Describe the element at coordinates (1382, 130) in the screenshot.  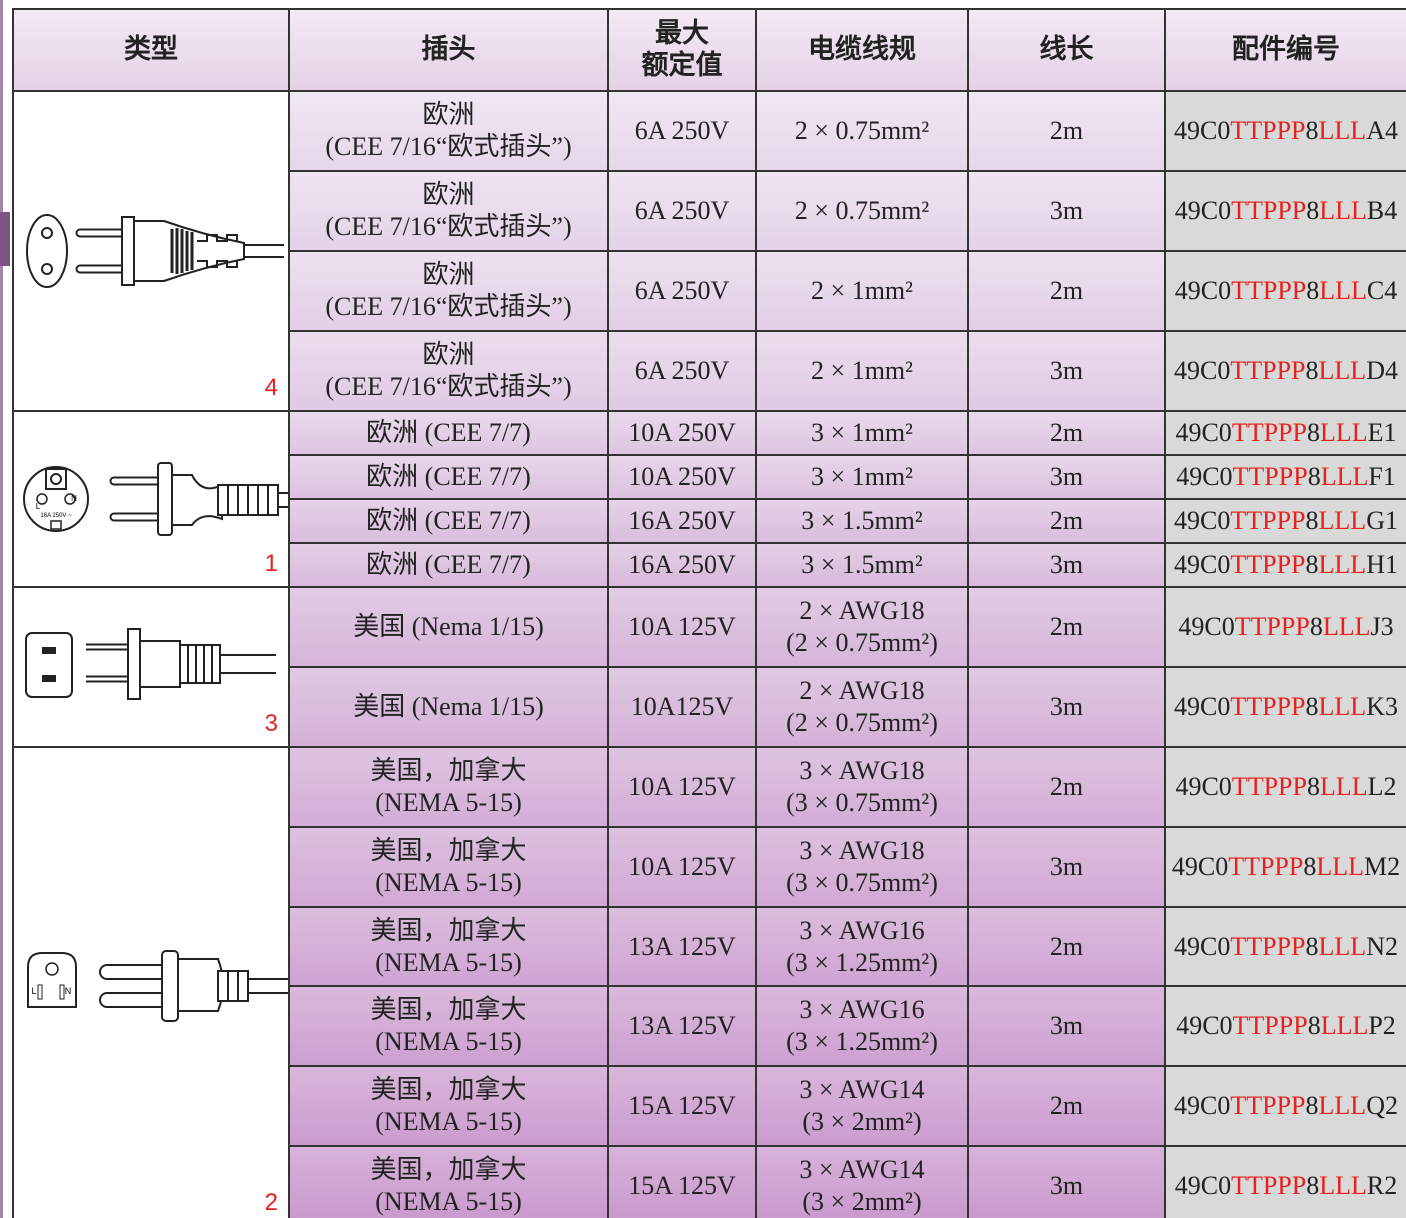
I see `part-segment: A4` at that location.